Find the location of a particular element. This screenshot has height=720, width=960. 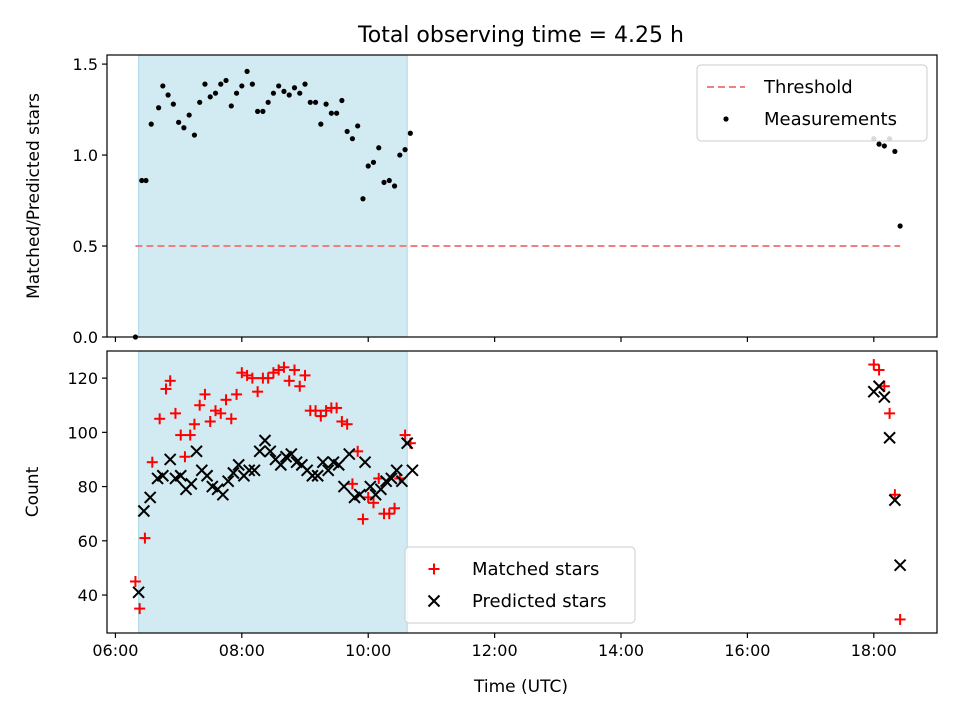

y-tick-label: 0.5 is located at coordinates (85, 246).